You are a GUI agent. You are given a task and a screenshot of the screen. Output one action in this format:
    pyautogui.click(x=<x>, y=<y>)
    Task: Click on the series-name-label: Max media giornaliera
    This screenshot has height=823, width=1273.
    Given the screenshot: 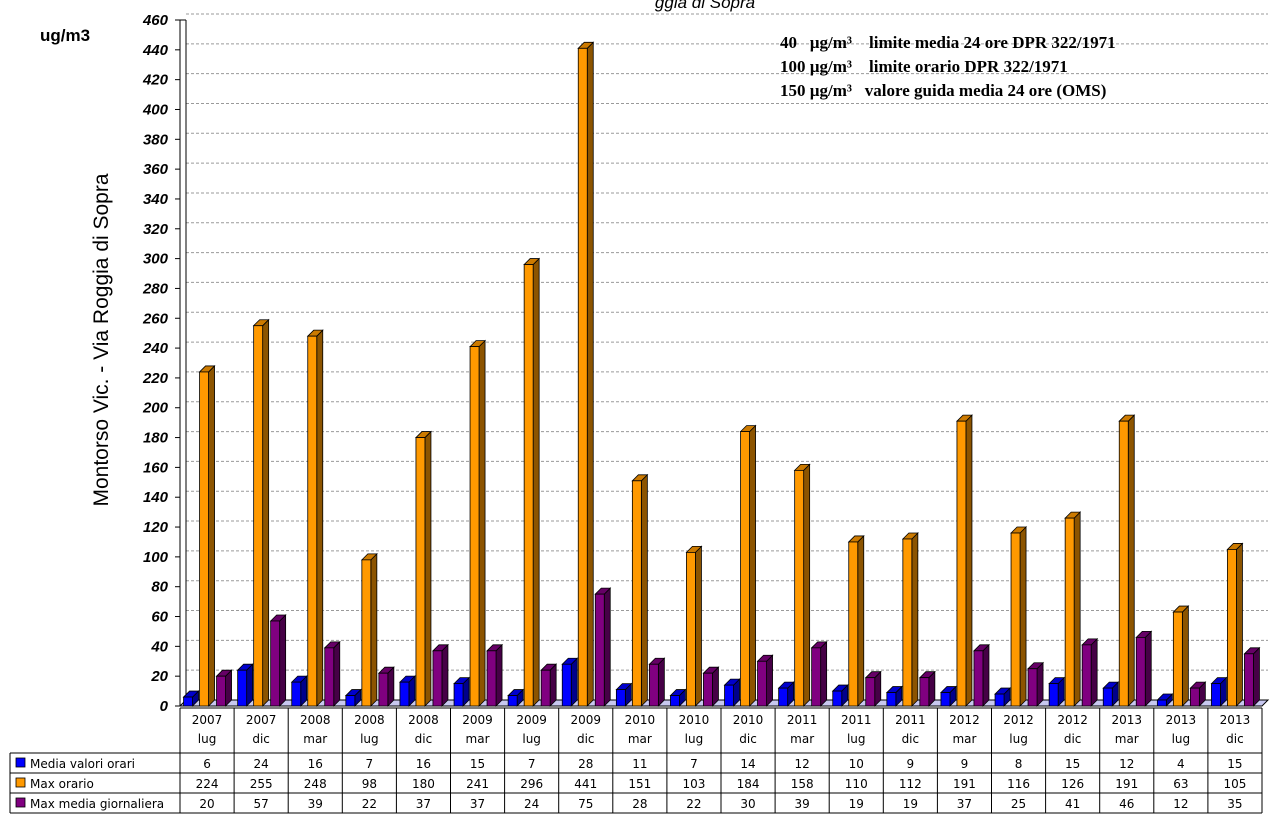 What is the action you would take?
    pyautogui.click(x=97, y=804)
    